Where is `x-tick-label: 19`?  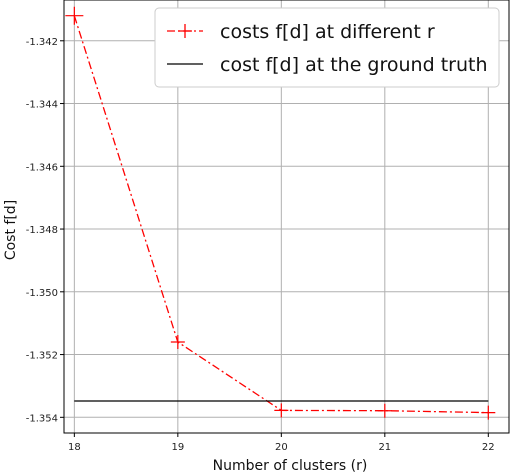
x-tick-label: 19 is located at coordinates (177, 447).